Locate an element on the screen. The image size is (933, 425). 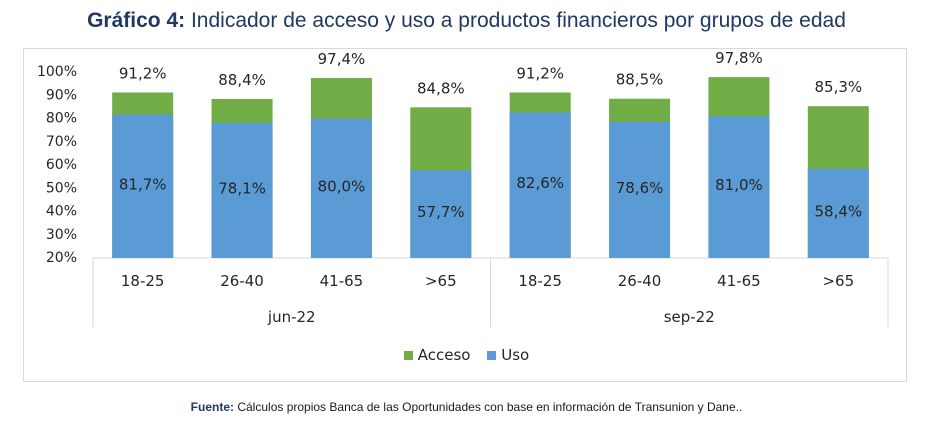
data-label-uso: 81,7% is located at coordinates (143, 184).